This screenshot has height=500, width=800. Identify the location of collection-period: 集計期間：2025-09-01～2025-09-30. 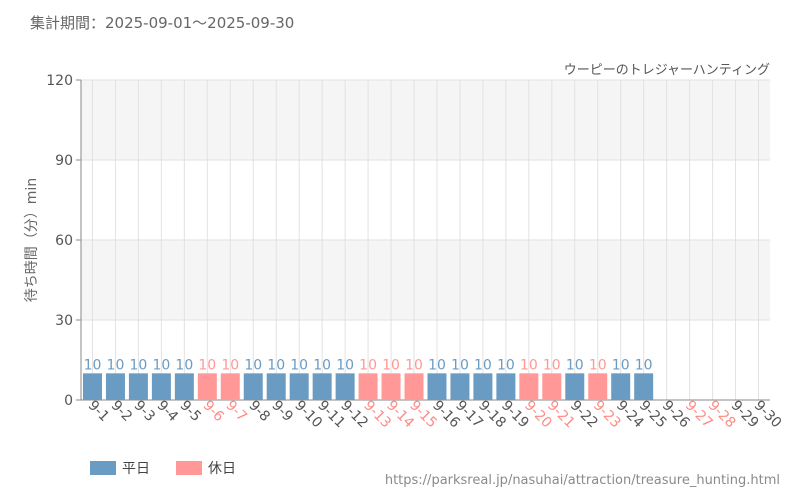
(162, 23).